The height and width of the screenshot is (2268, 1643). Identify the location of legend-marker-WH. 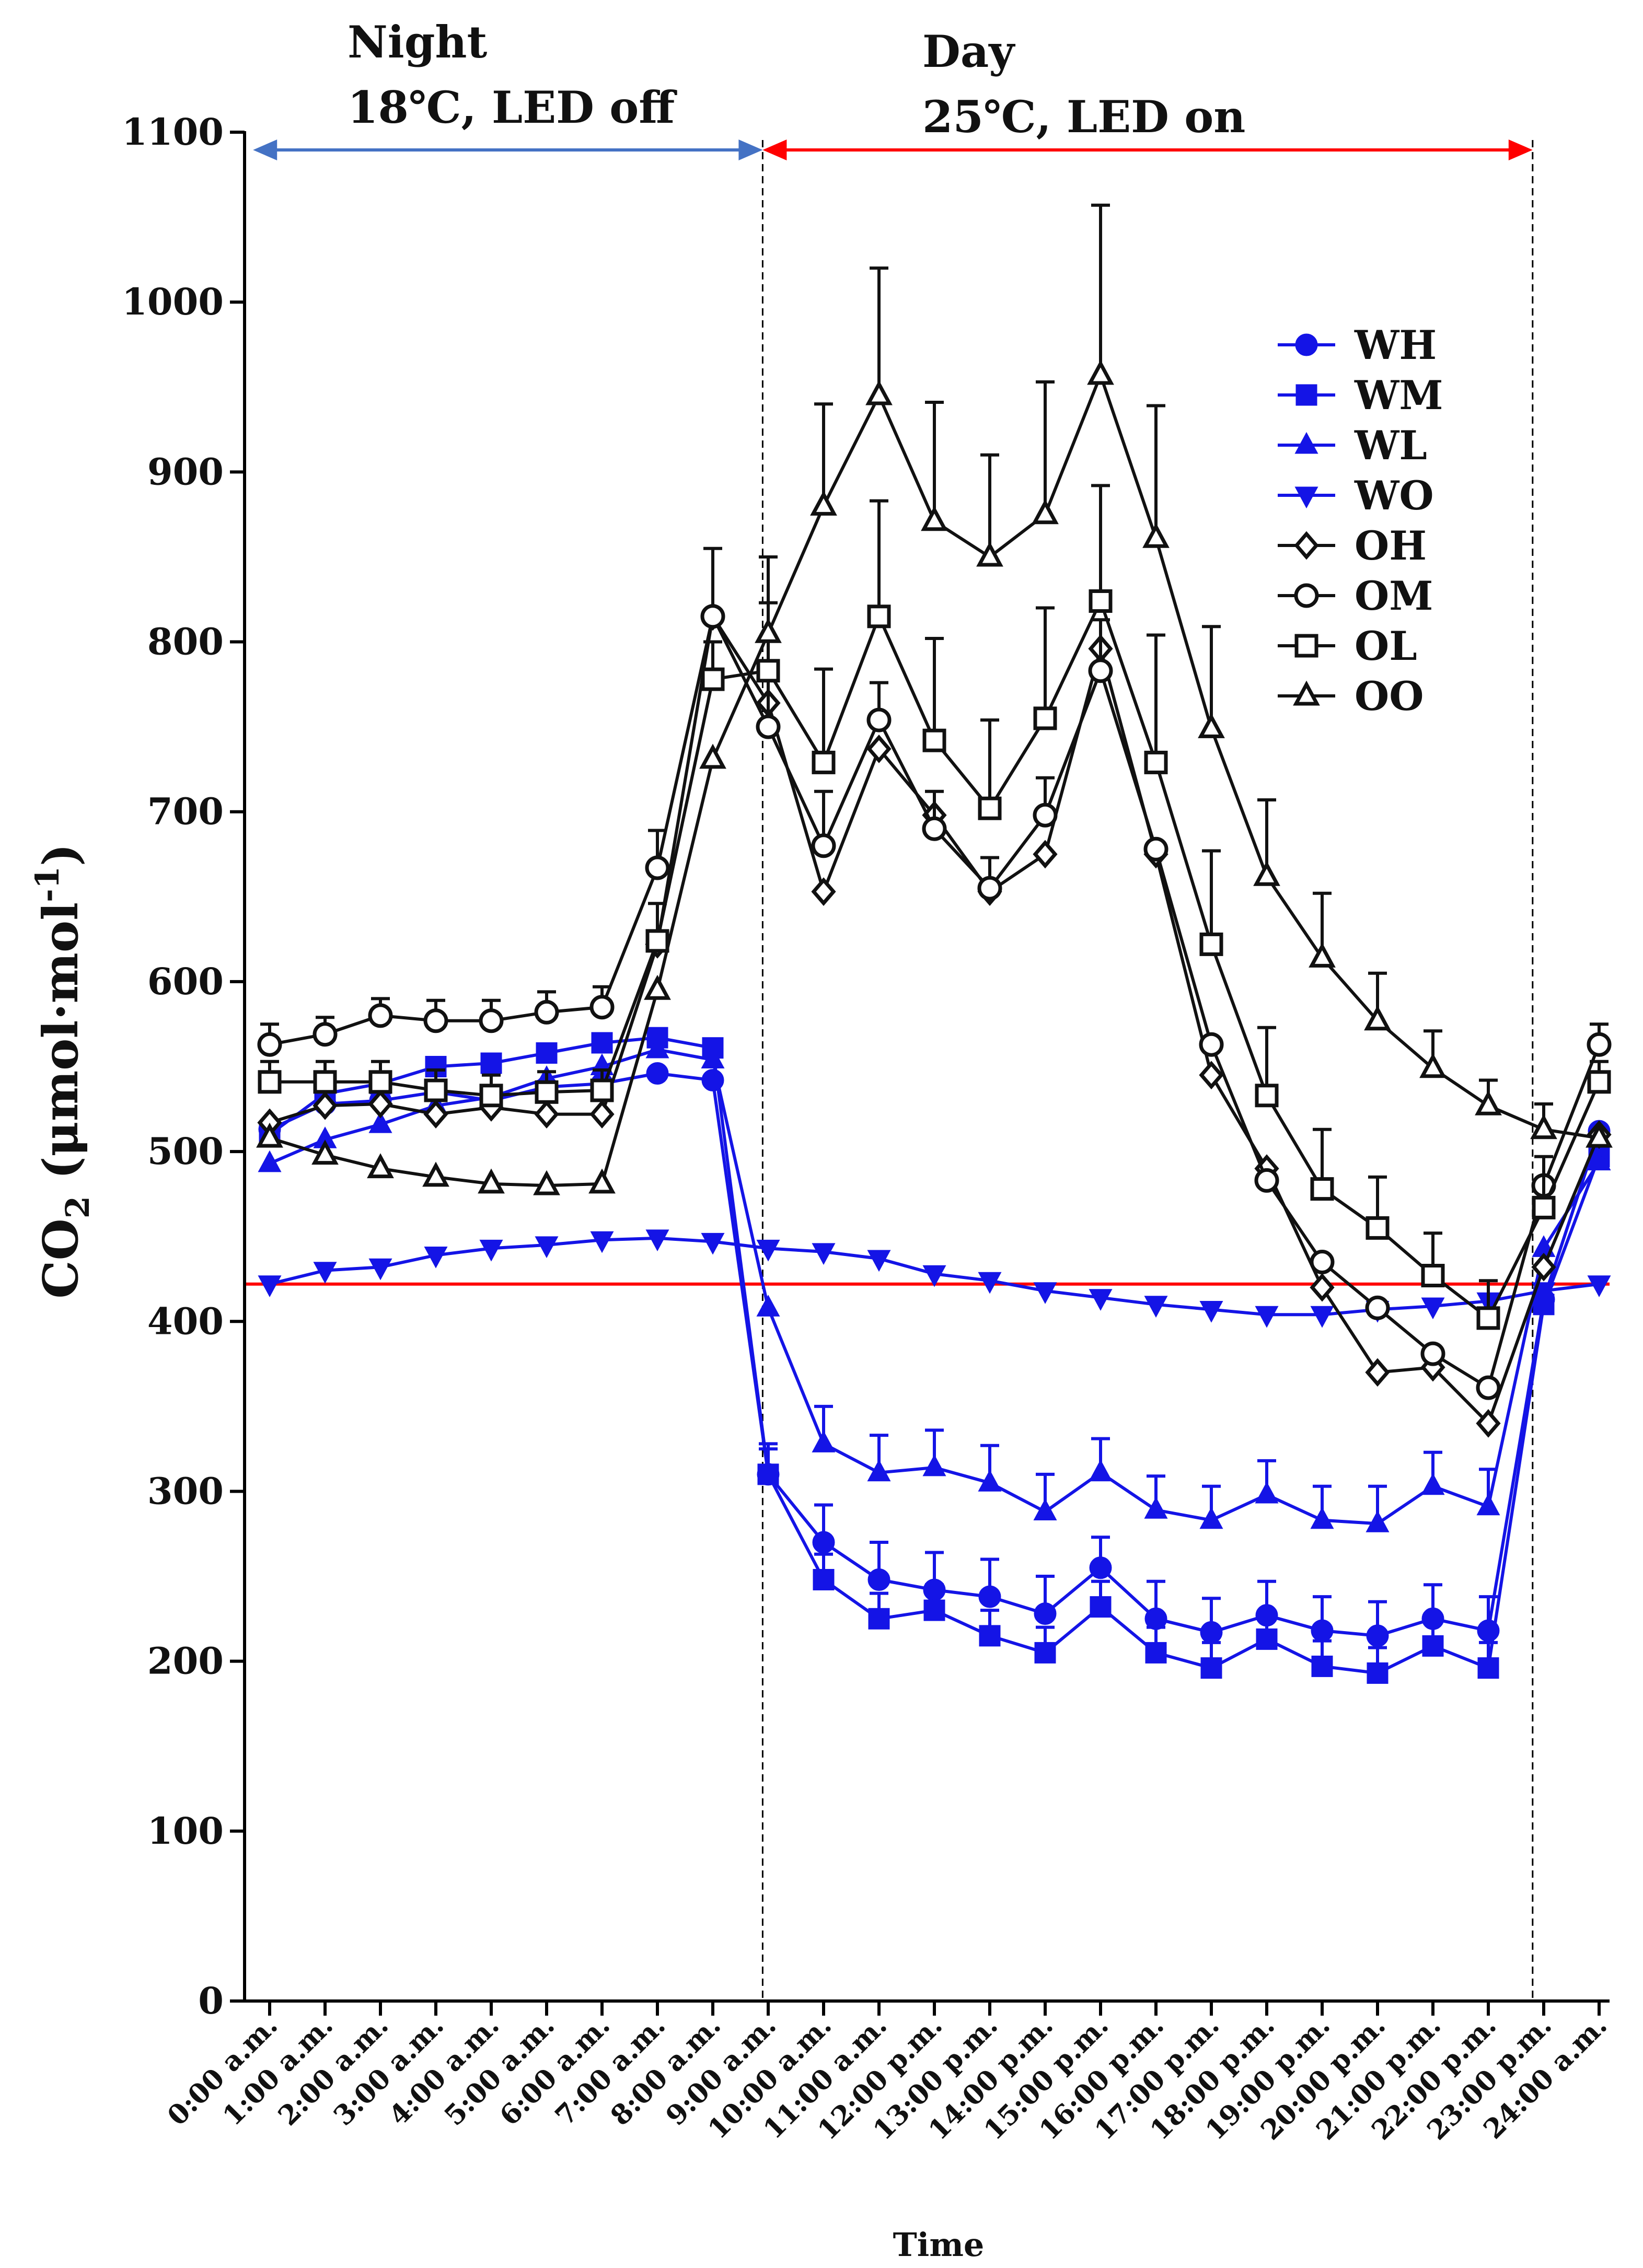
(1306, 344).